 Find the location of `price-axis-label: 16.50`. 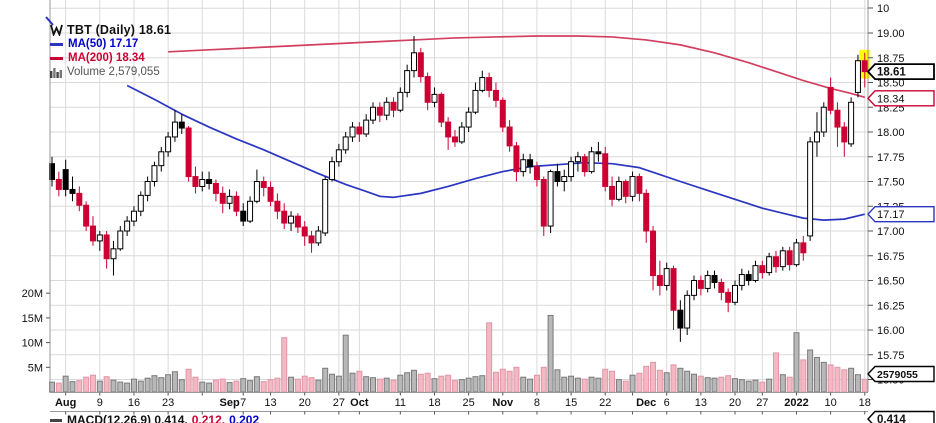

price-axis-label: 16.50 is located at coordinates (891, 282).